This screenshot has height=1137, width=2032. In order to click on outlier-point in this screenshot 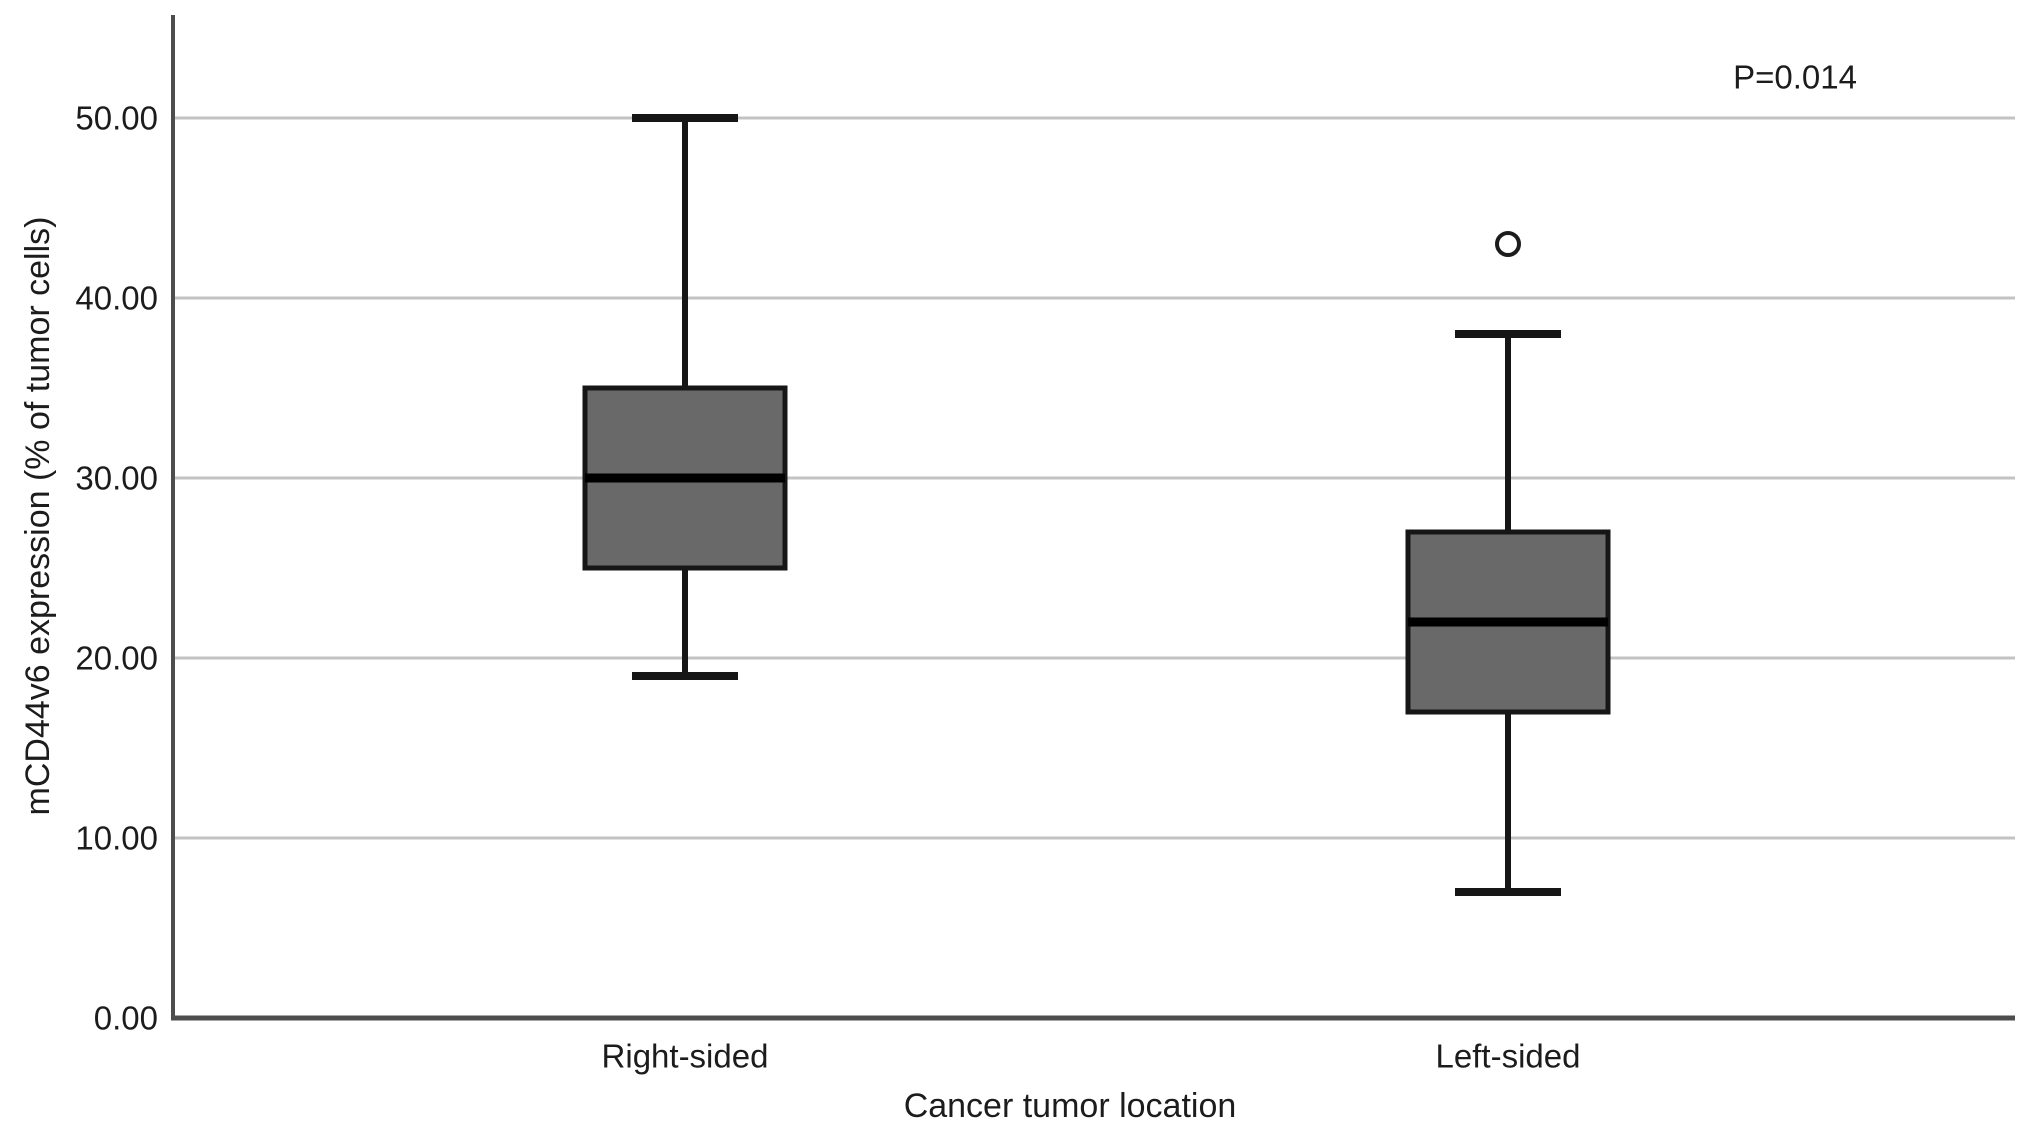, I will do `click(1508, 244)`.